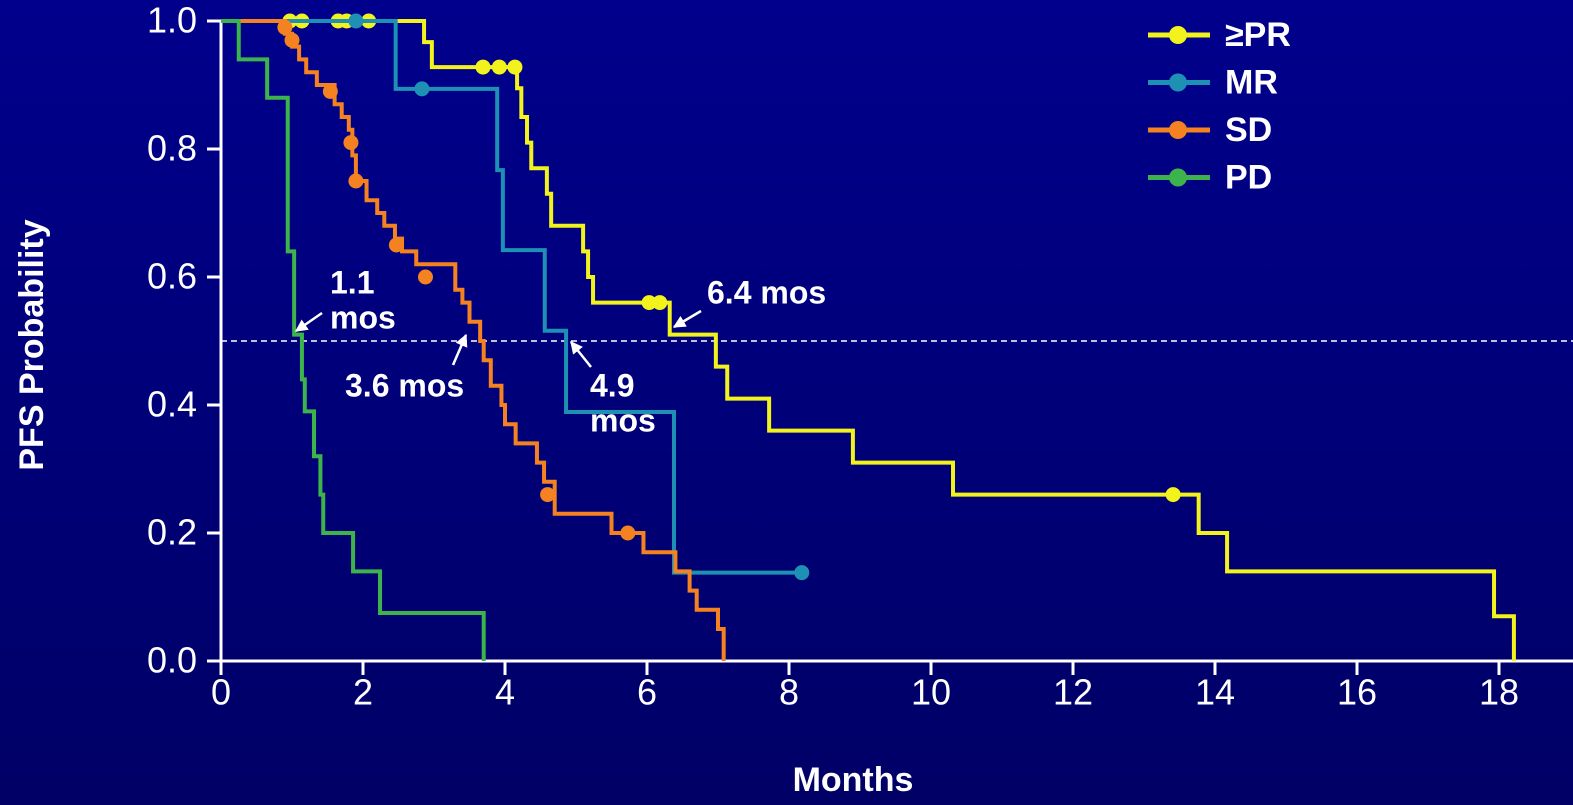 The width and height of the screenshot is (1573, 805). What do you see at coordinates (1248, 177) in the screenshot?
I see `legend-label: PD` at bounding box center [1248, 177].